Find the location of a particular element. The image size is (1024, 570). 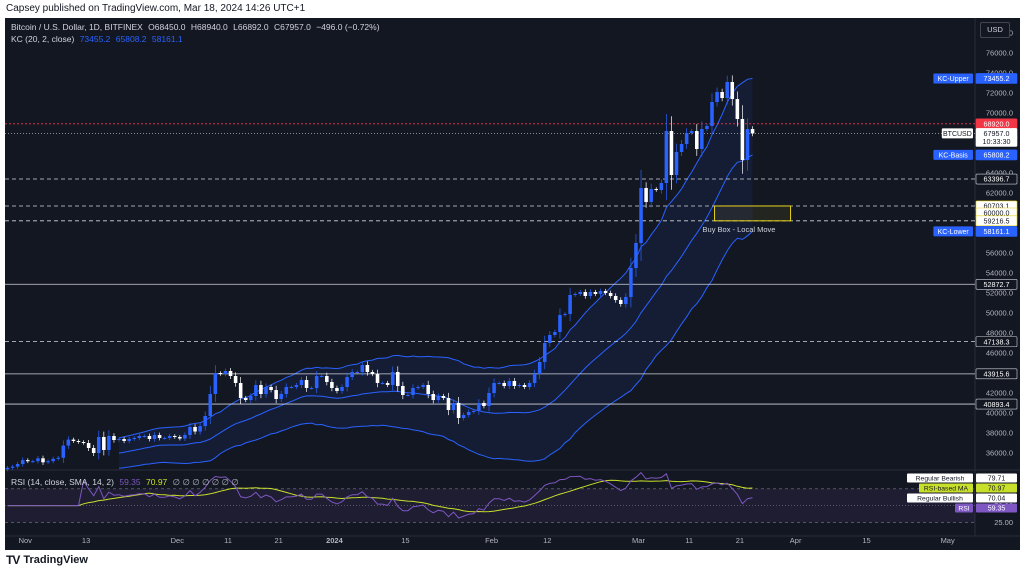

rsi-badge: 79.71 Regular Bearish is located at coordinates (962, 478).